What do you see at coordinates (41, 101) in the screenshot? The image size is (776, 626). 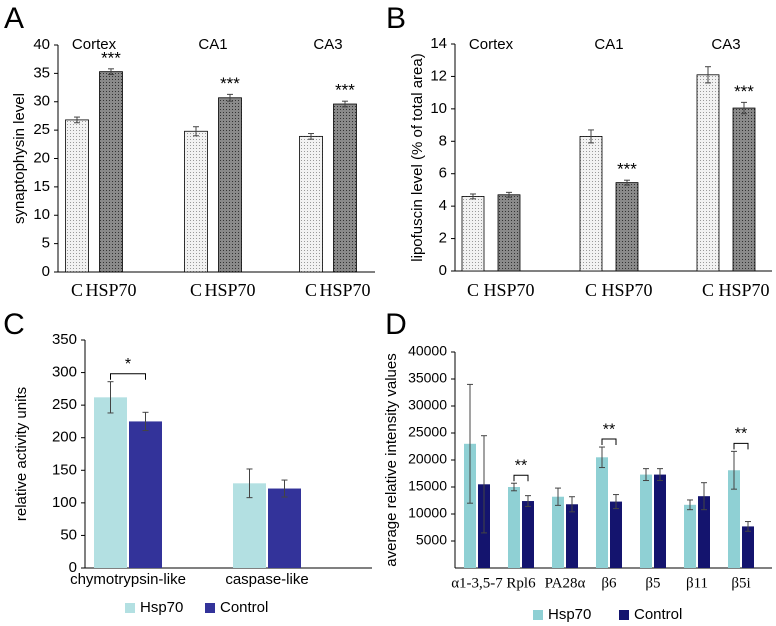 I see `y-tick-label: 30` at bounding box center [41, 101].